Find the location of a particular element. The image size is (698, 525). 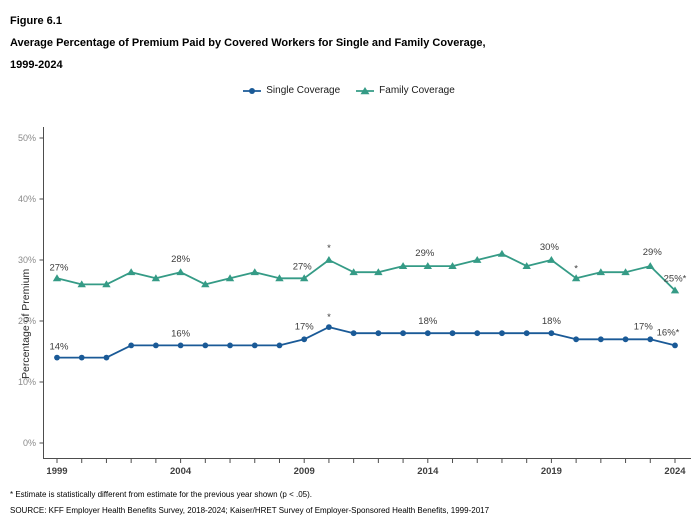

legend-label-single-coverage: Single Coverage is located at coordinates (303, 90).